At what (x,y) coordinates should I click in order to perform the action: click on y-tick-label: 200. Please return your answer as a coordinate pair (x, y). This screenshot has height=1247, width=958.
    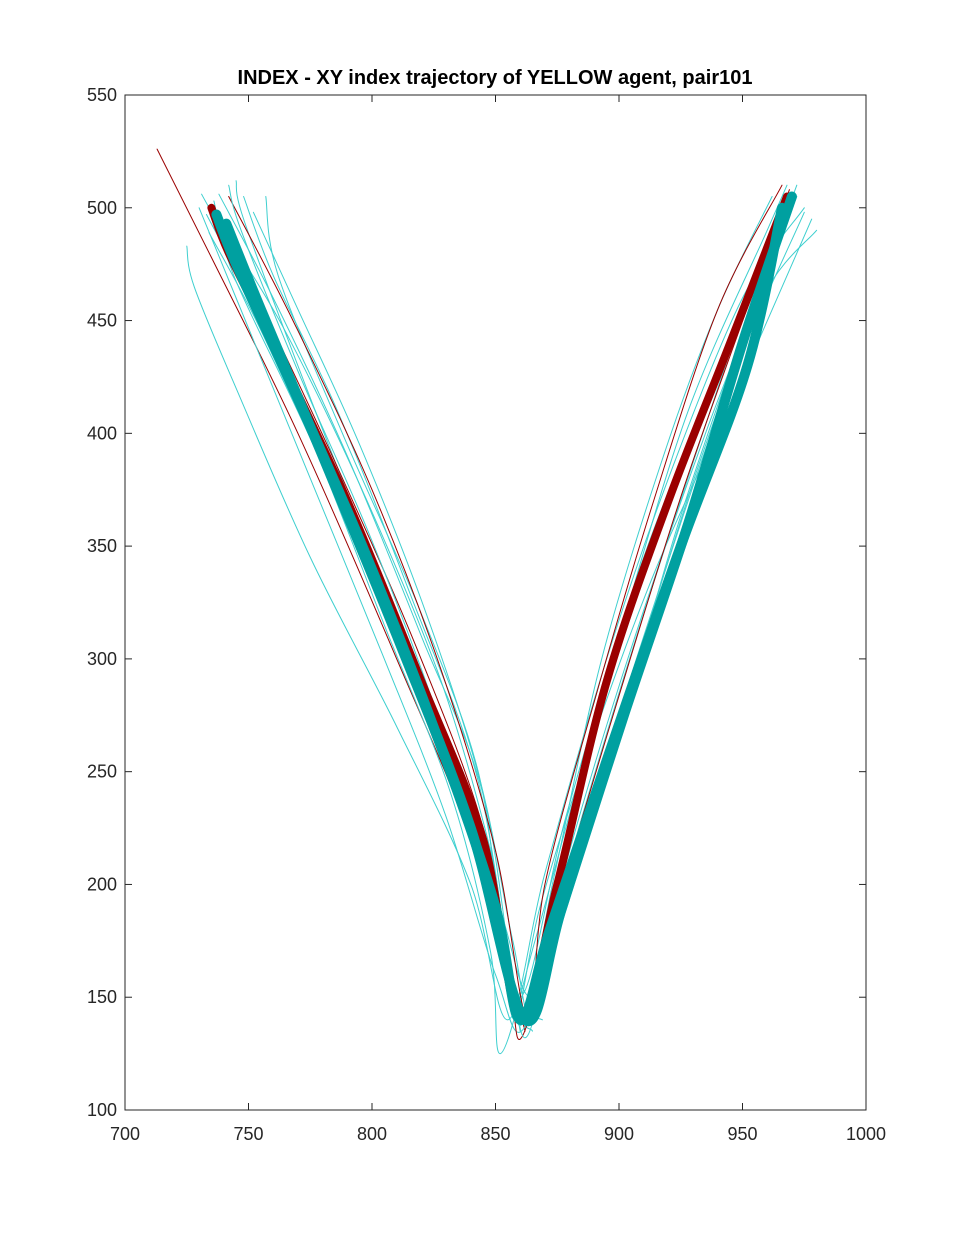
    Looking at the image, I should click on (102, 884).